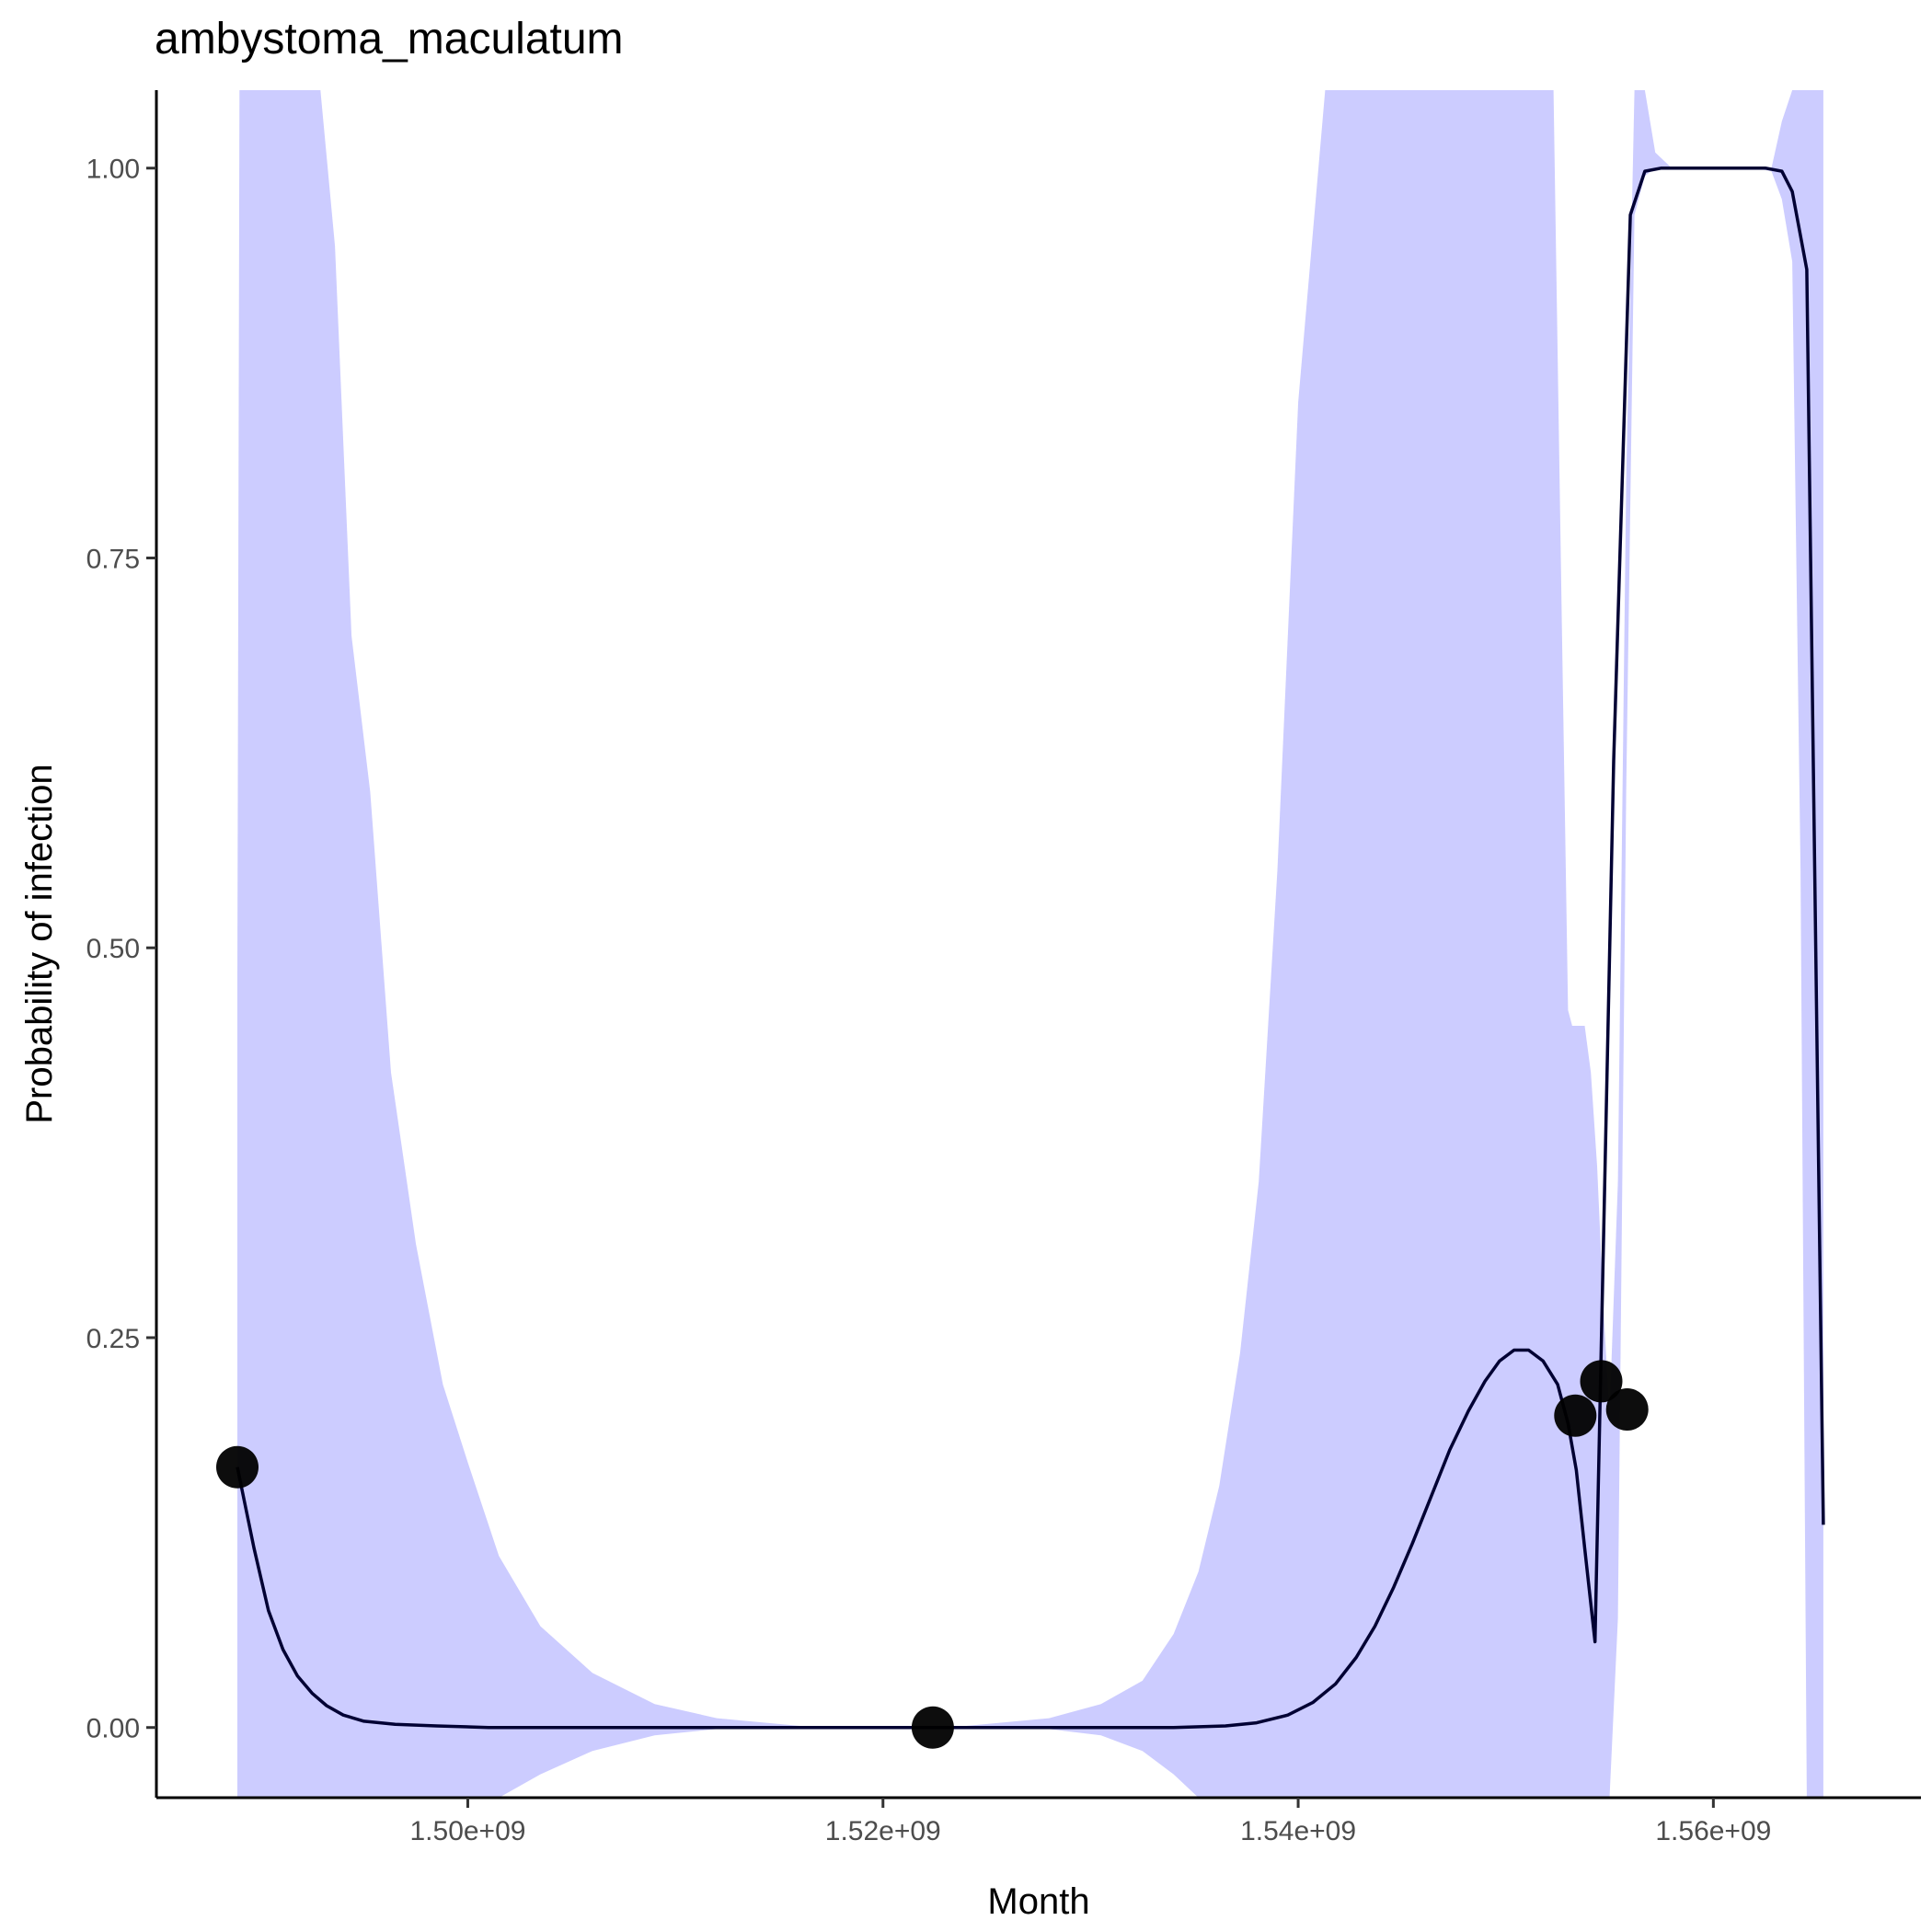 Image resolution: width=1932 pixels, height=1932 pixels. I want to click on observation-points, so click(932, 1554).